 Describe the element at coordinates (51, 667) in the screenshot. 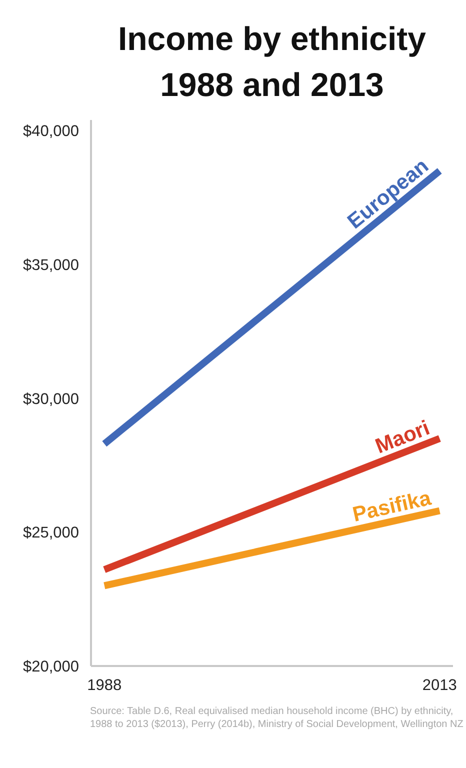

I see `y-tick-label: $20,000` at that location.